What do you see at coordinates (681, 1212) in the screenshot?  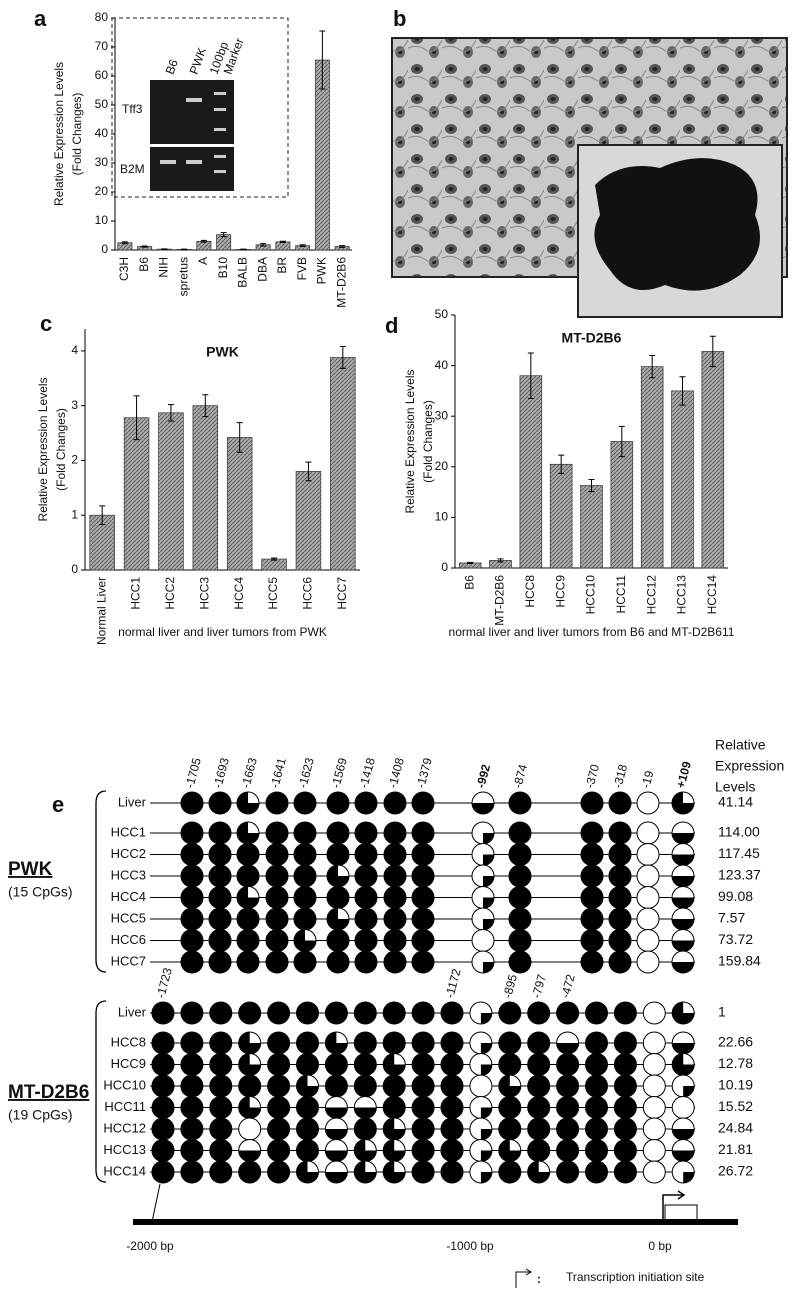 I see `exon-box` at bounding box center [681, 1212].